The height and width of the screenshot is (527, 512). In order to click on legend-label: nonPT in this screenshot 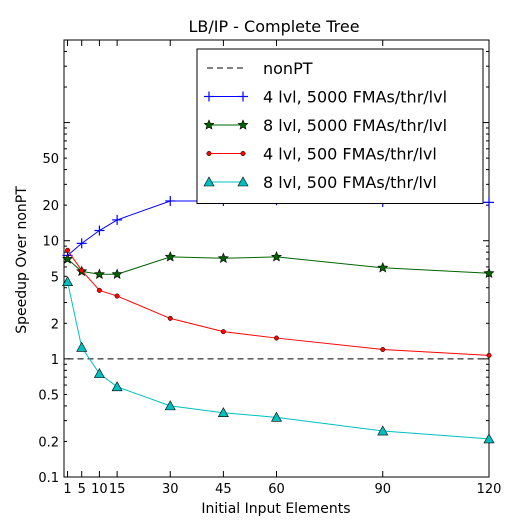, I will do `click(288, 68)`.